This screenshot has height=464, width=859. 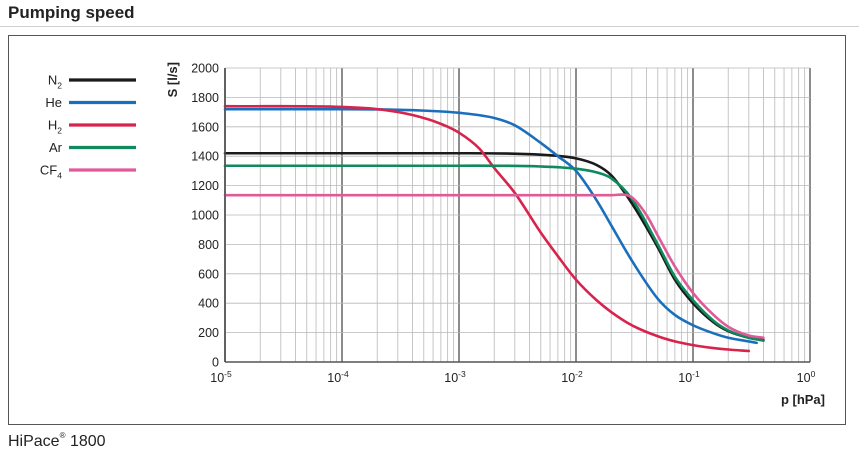 I want to click on x-tick-label: 10⁻³, so click(x=455, y=377).